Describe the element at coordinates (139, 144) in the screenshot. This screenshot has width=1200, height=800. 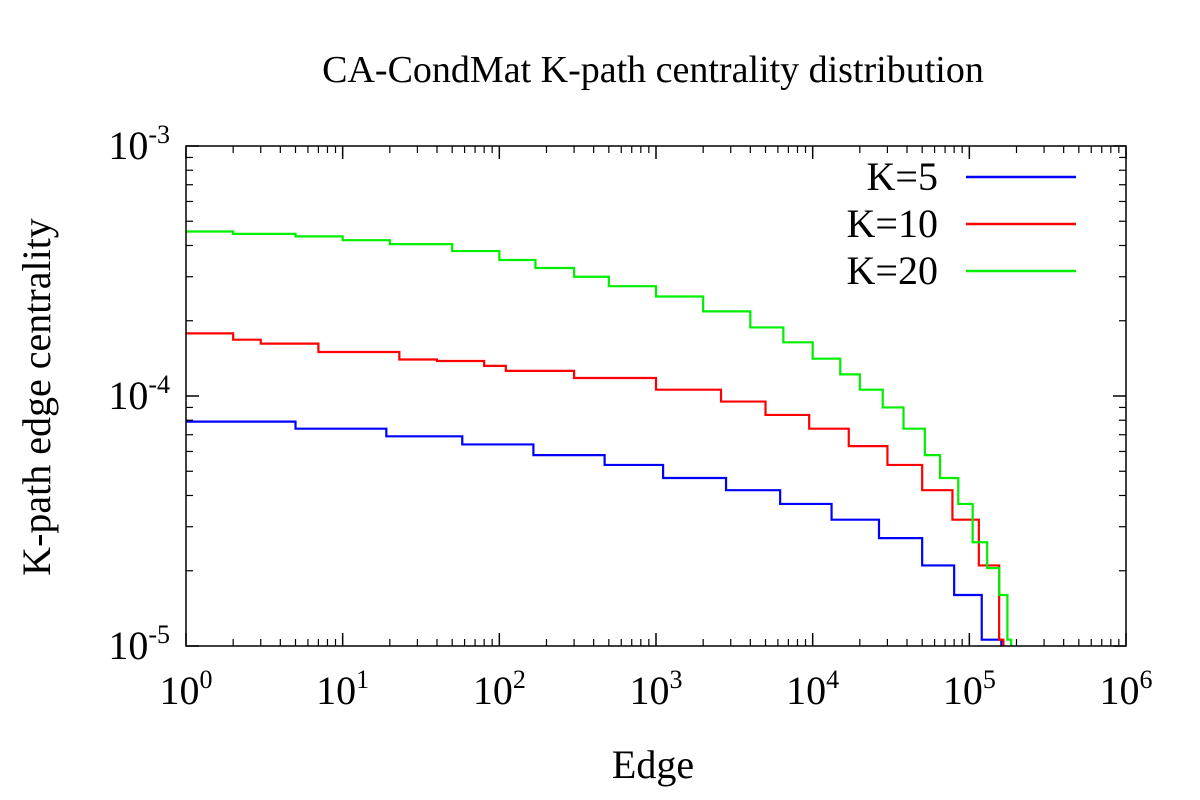
I see `y-tick-label: 10⁻³` at that location.